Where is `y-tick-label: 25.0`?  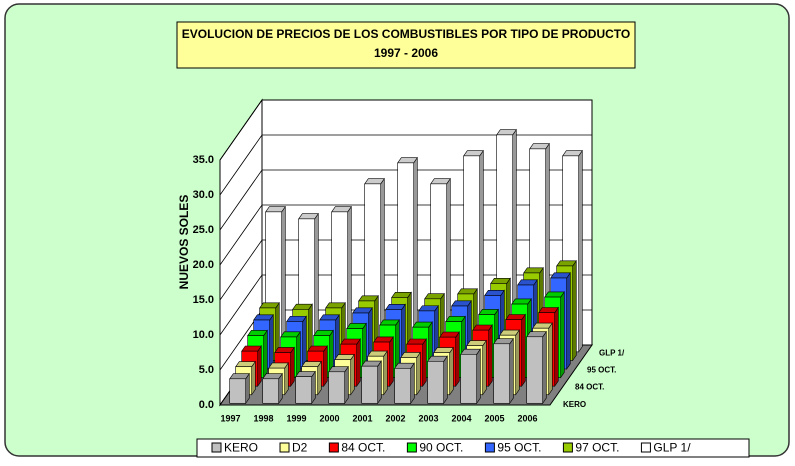
y-tick-label: 25.0 is located at coordinates (203, 230).